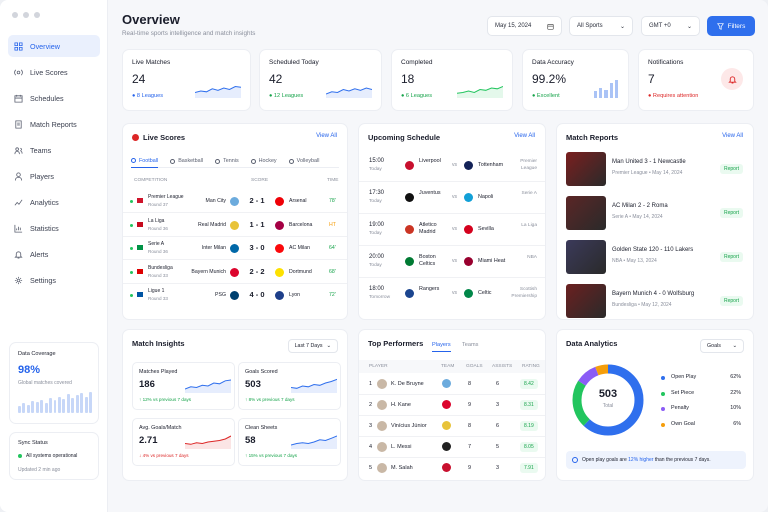 The image size is (768, 512). Describe the element at coordinates (428, 228) in the screenshot. I see `home-team: Atletico Madrid` at that location.